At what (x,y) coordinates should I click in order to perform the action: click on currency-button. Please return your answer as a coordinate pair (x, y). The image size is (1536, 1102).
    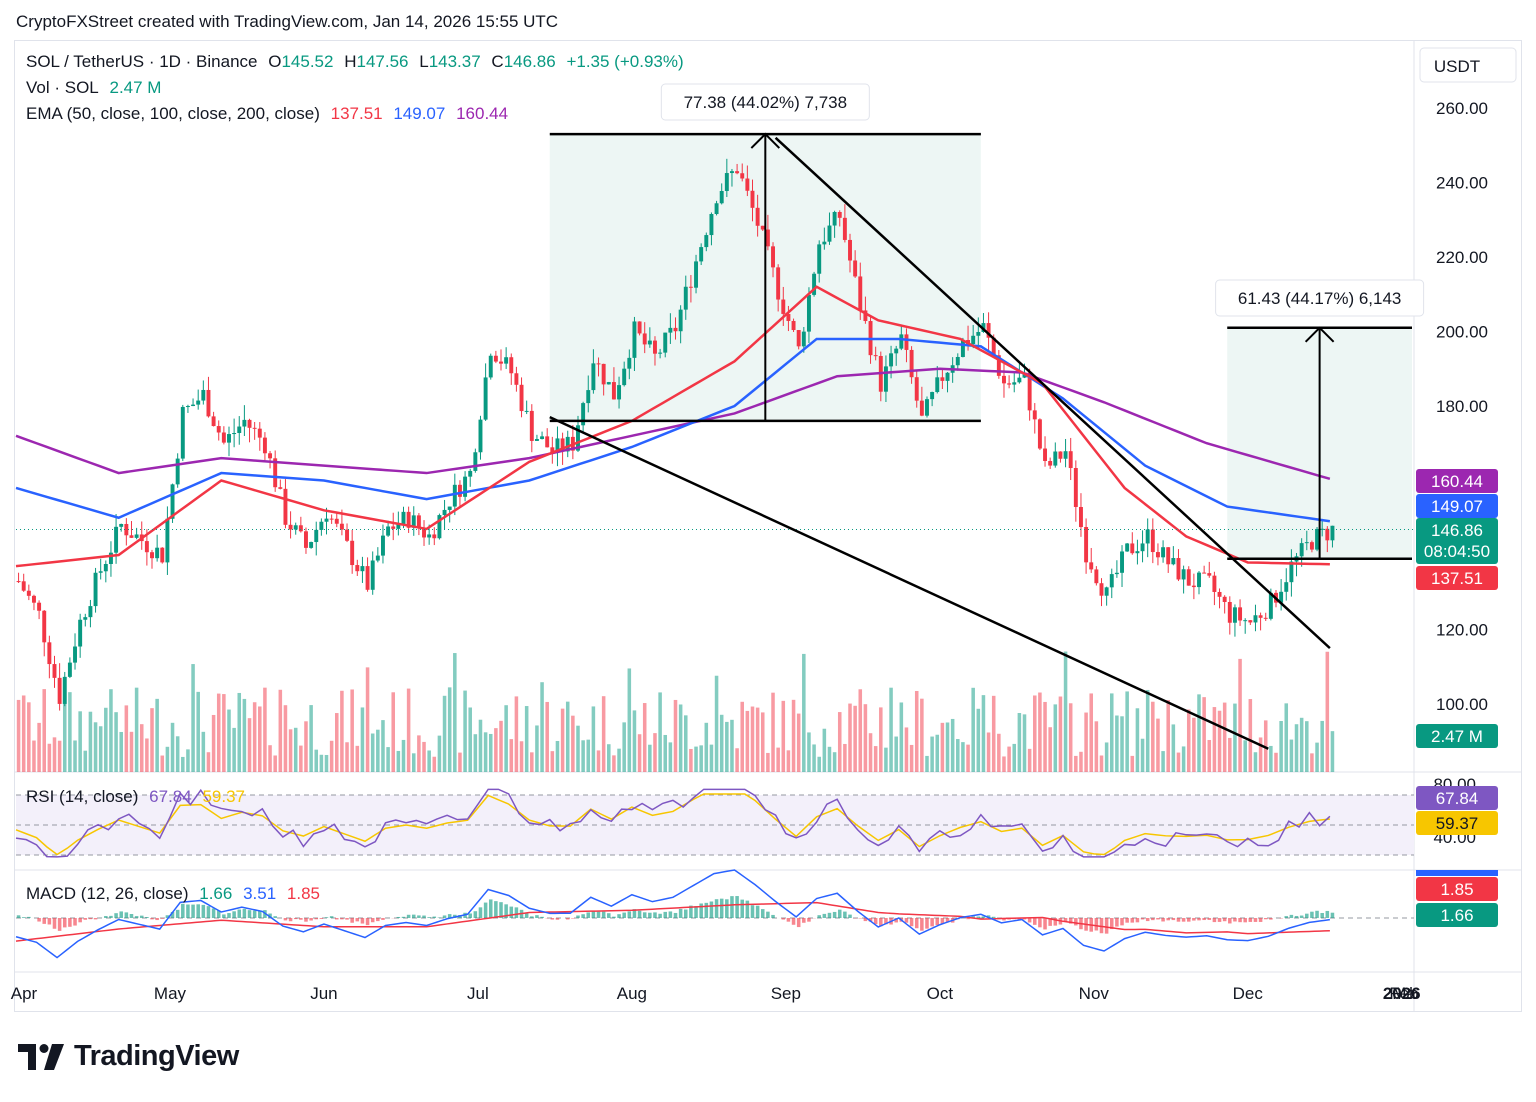
    Looking at the image, I should click on (1468, 65).